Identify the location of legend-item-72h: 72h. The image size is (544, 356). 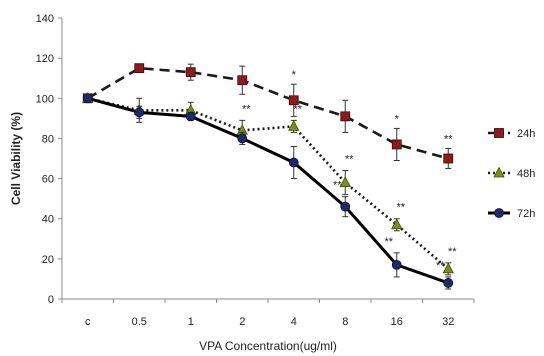
(511, 214).